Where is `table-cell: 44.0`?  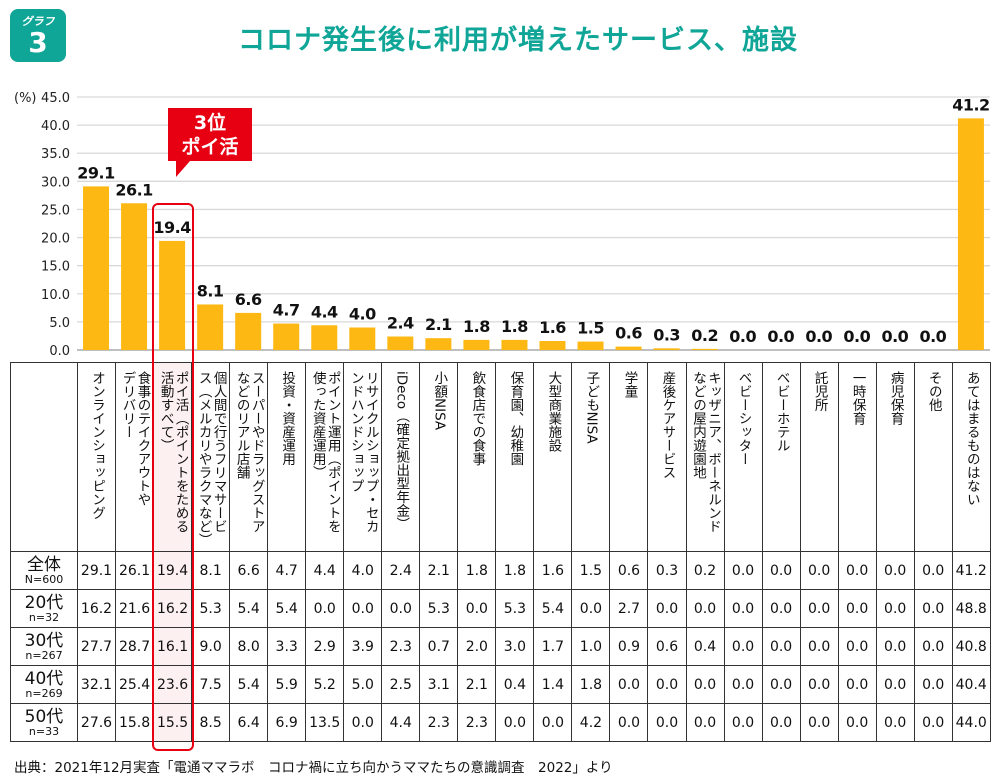 table-cell: 44.0 is located at coordinates (971, 722).